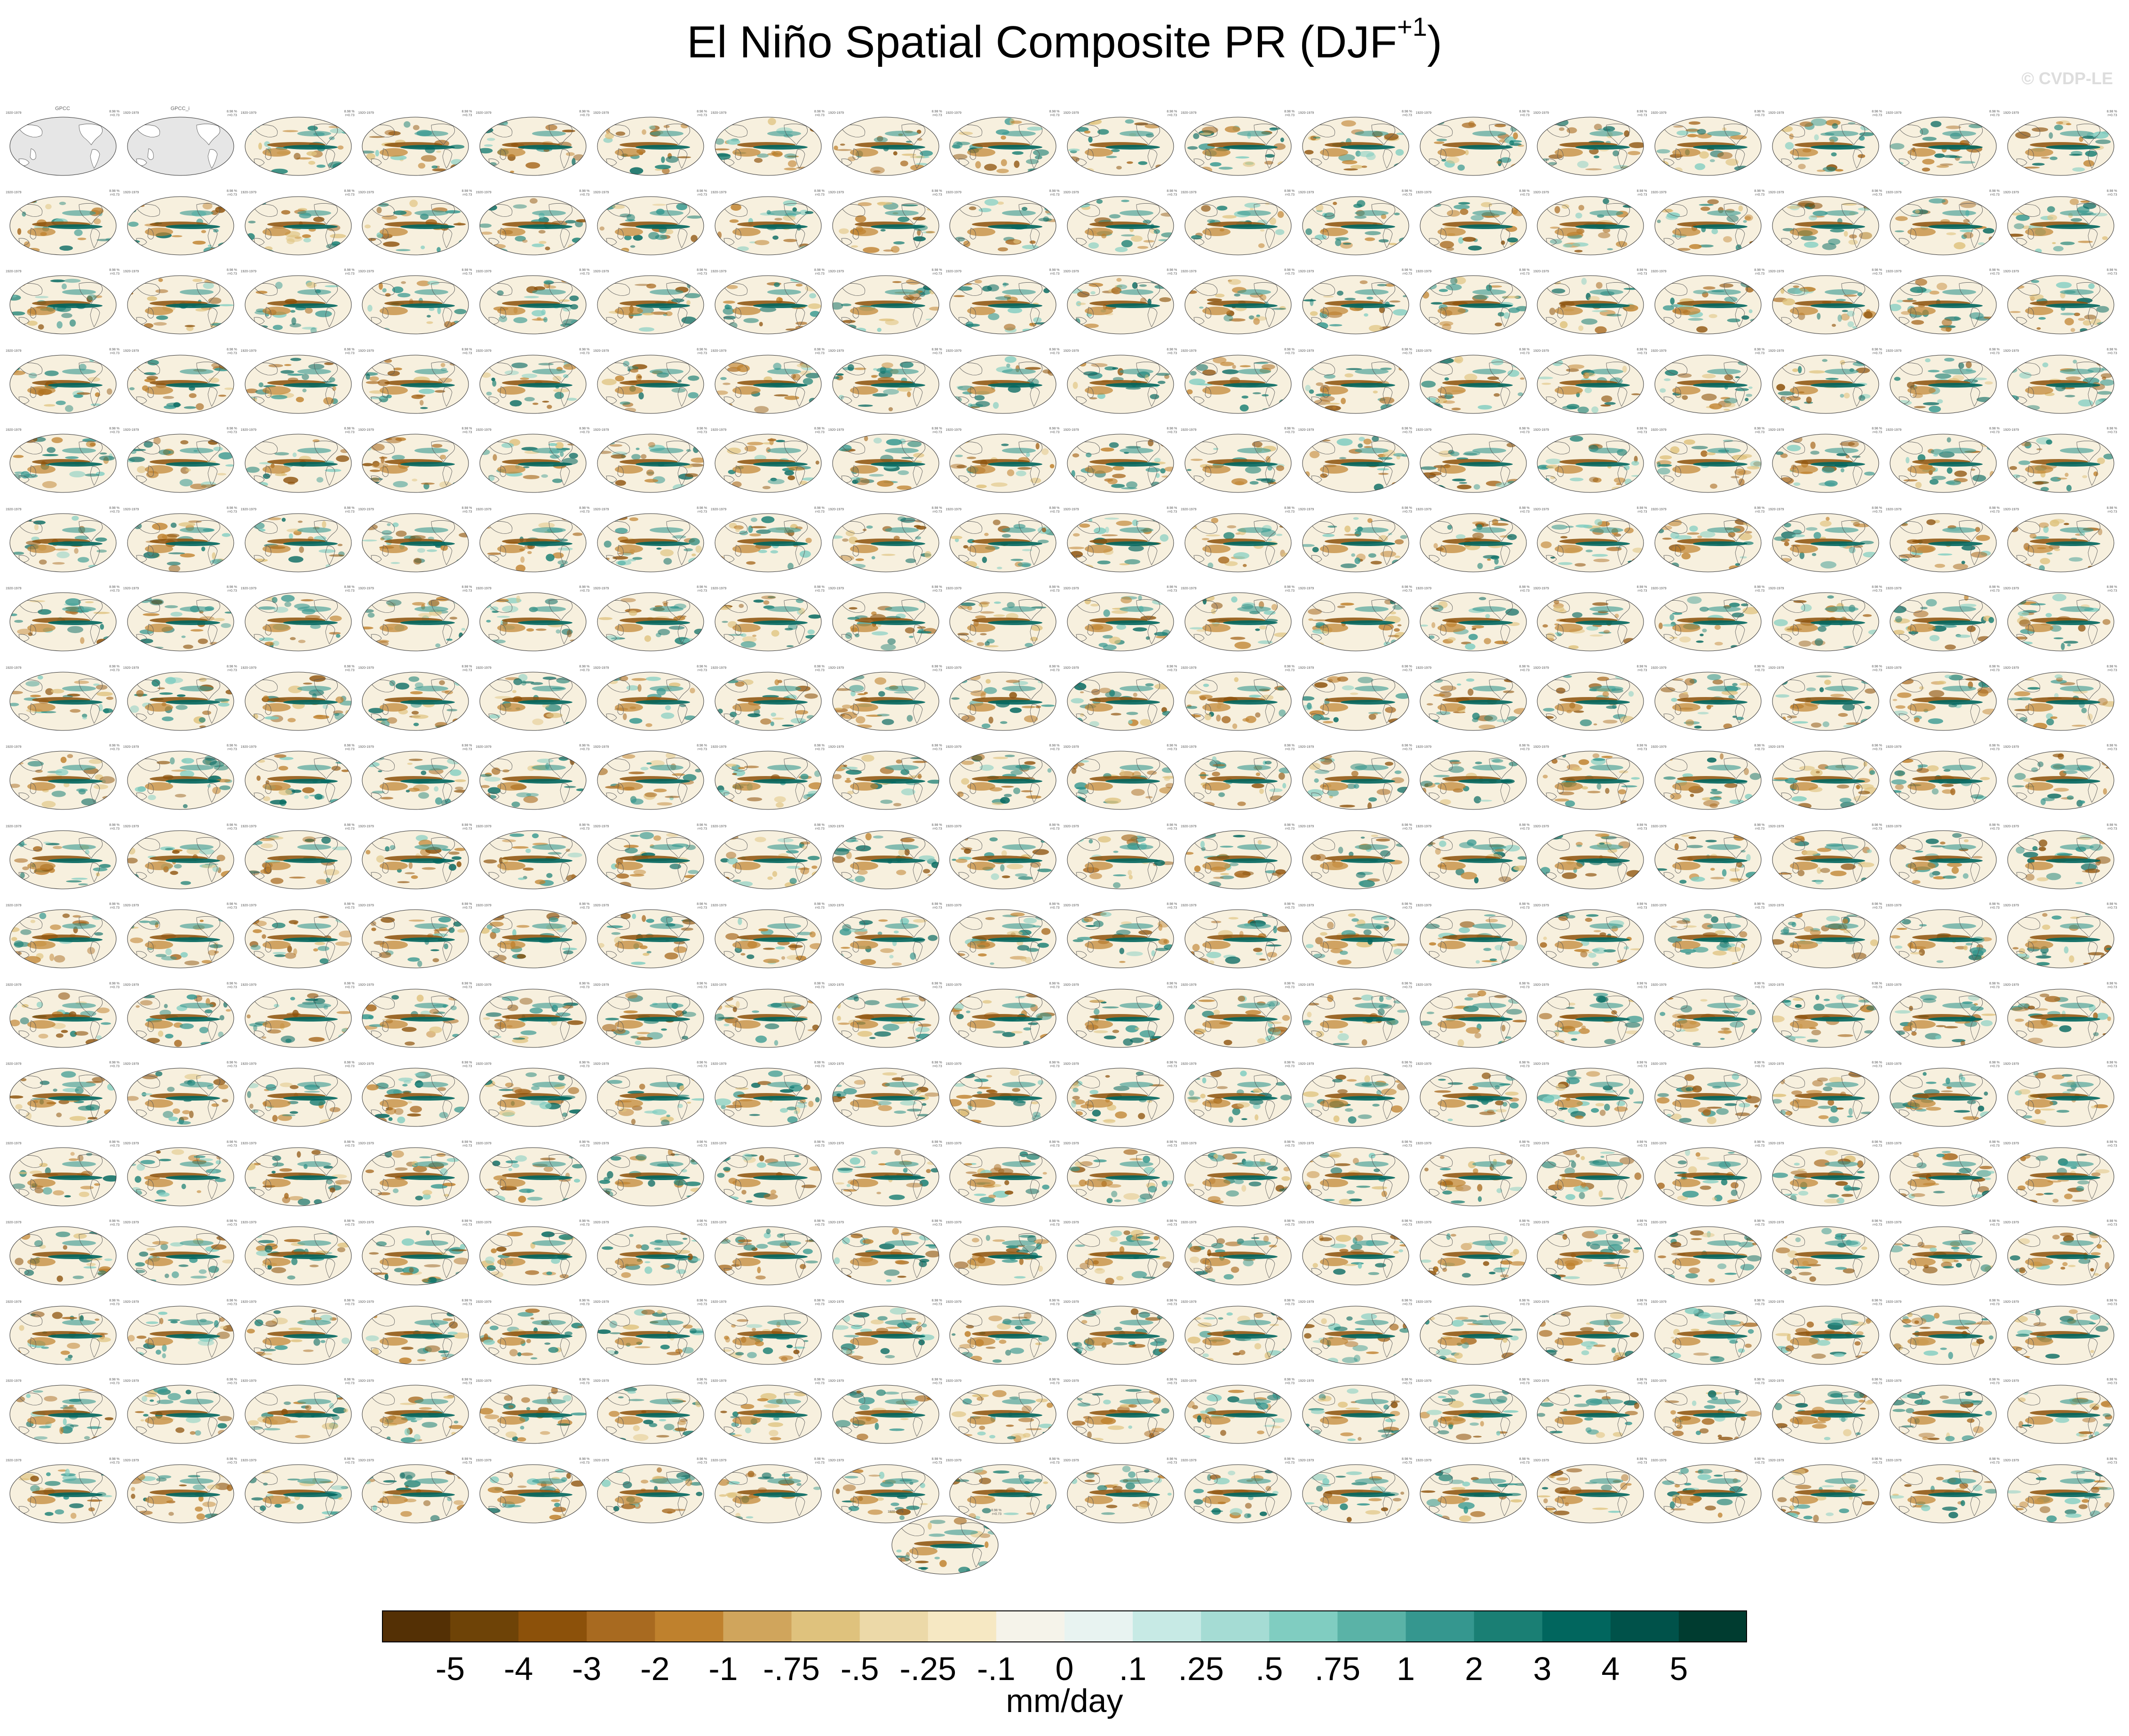 The height and width of the screenshot is (1736, 2129). I want to click on page-title: El Niño Spatial Composite PR (DJF+1), so click(1064, 42).